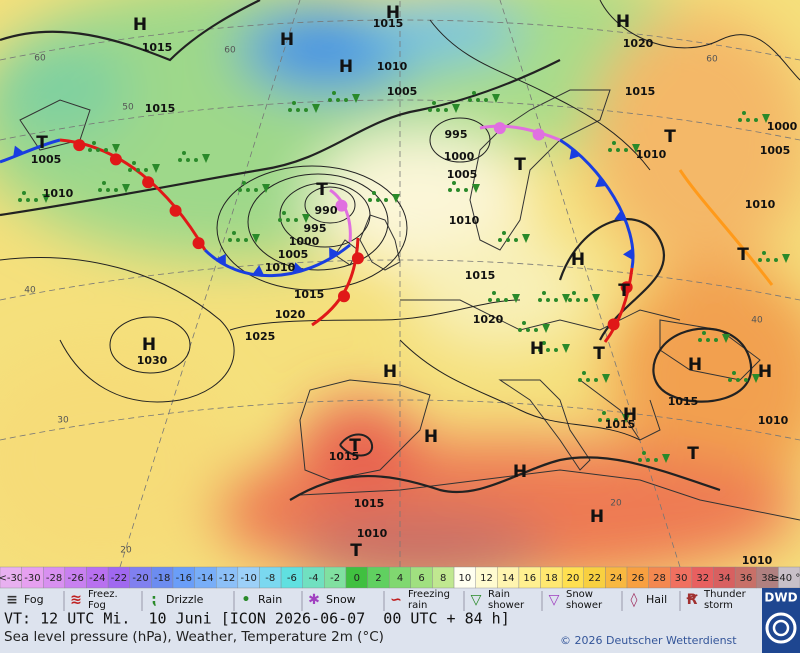 Image resolution: width=800 pixels, height=653 pixels. What do you see at coordinates (681, 578) in the screenshot?
I see `scale-label: 30` at bounding box center [681, 578].